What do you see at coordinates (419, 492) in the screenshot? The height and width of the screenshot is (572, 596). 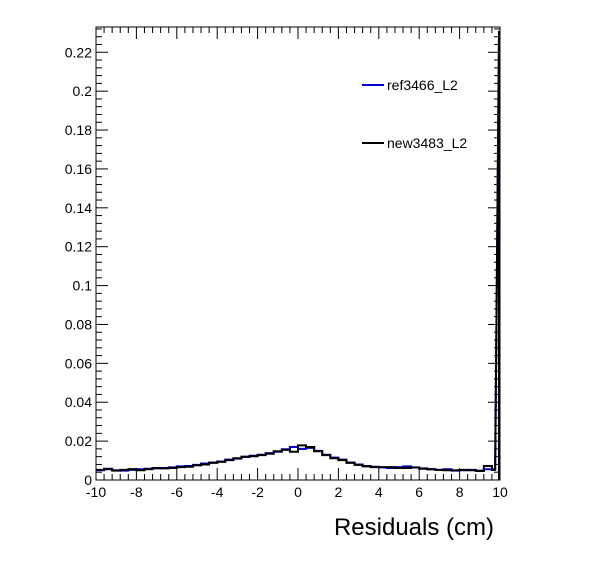 I see `x-tick-label: 6` at bounding box center [419, 492].